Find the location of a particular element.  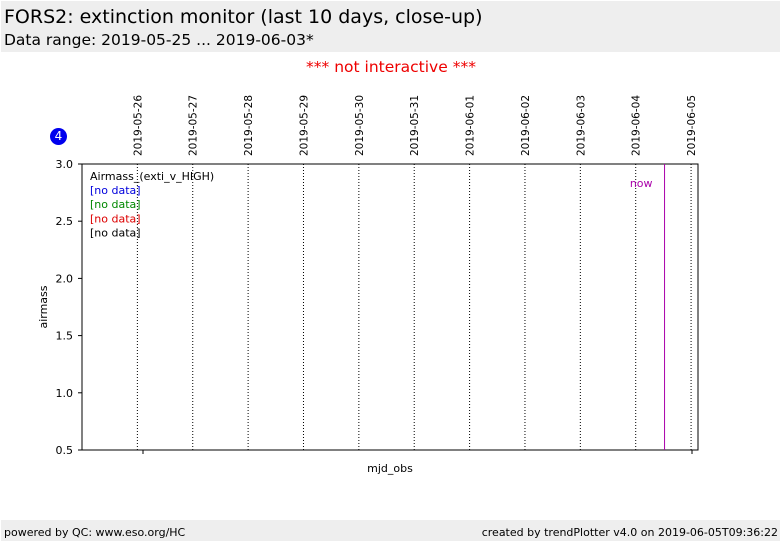

x-date-tick-label: 2019-06-04 is located at coordinates (637, 125).